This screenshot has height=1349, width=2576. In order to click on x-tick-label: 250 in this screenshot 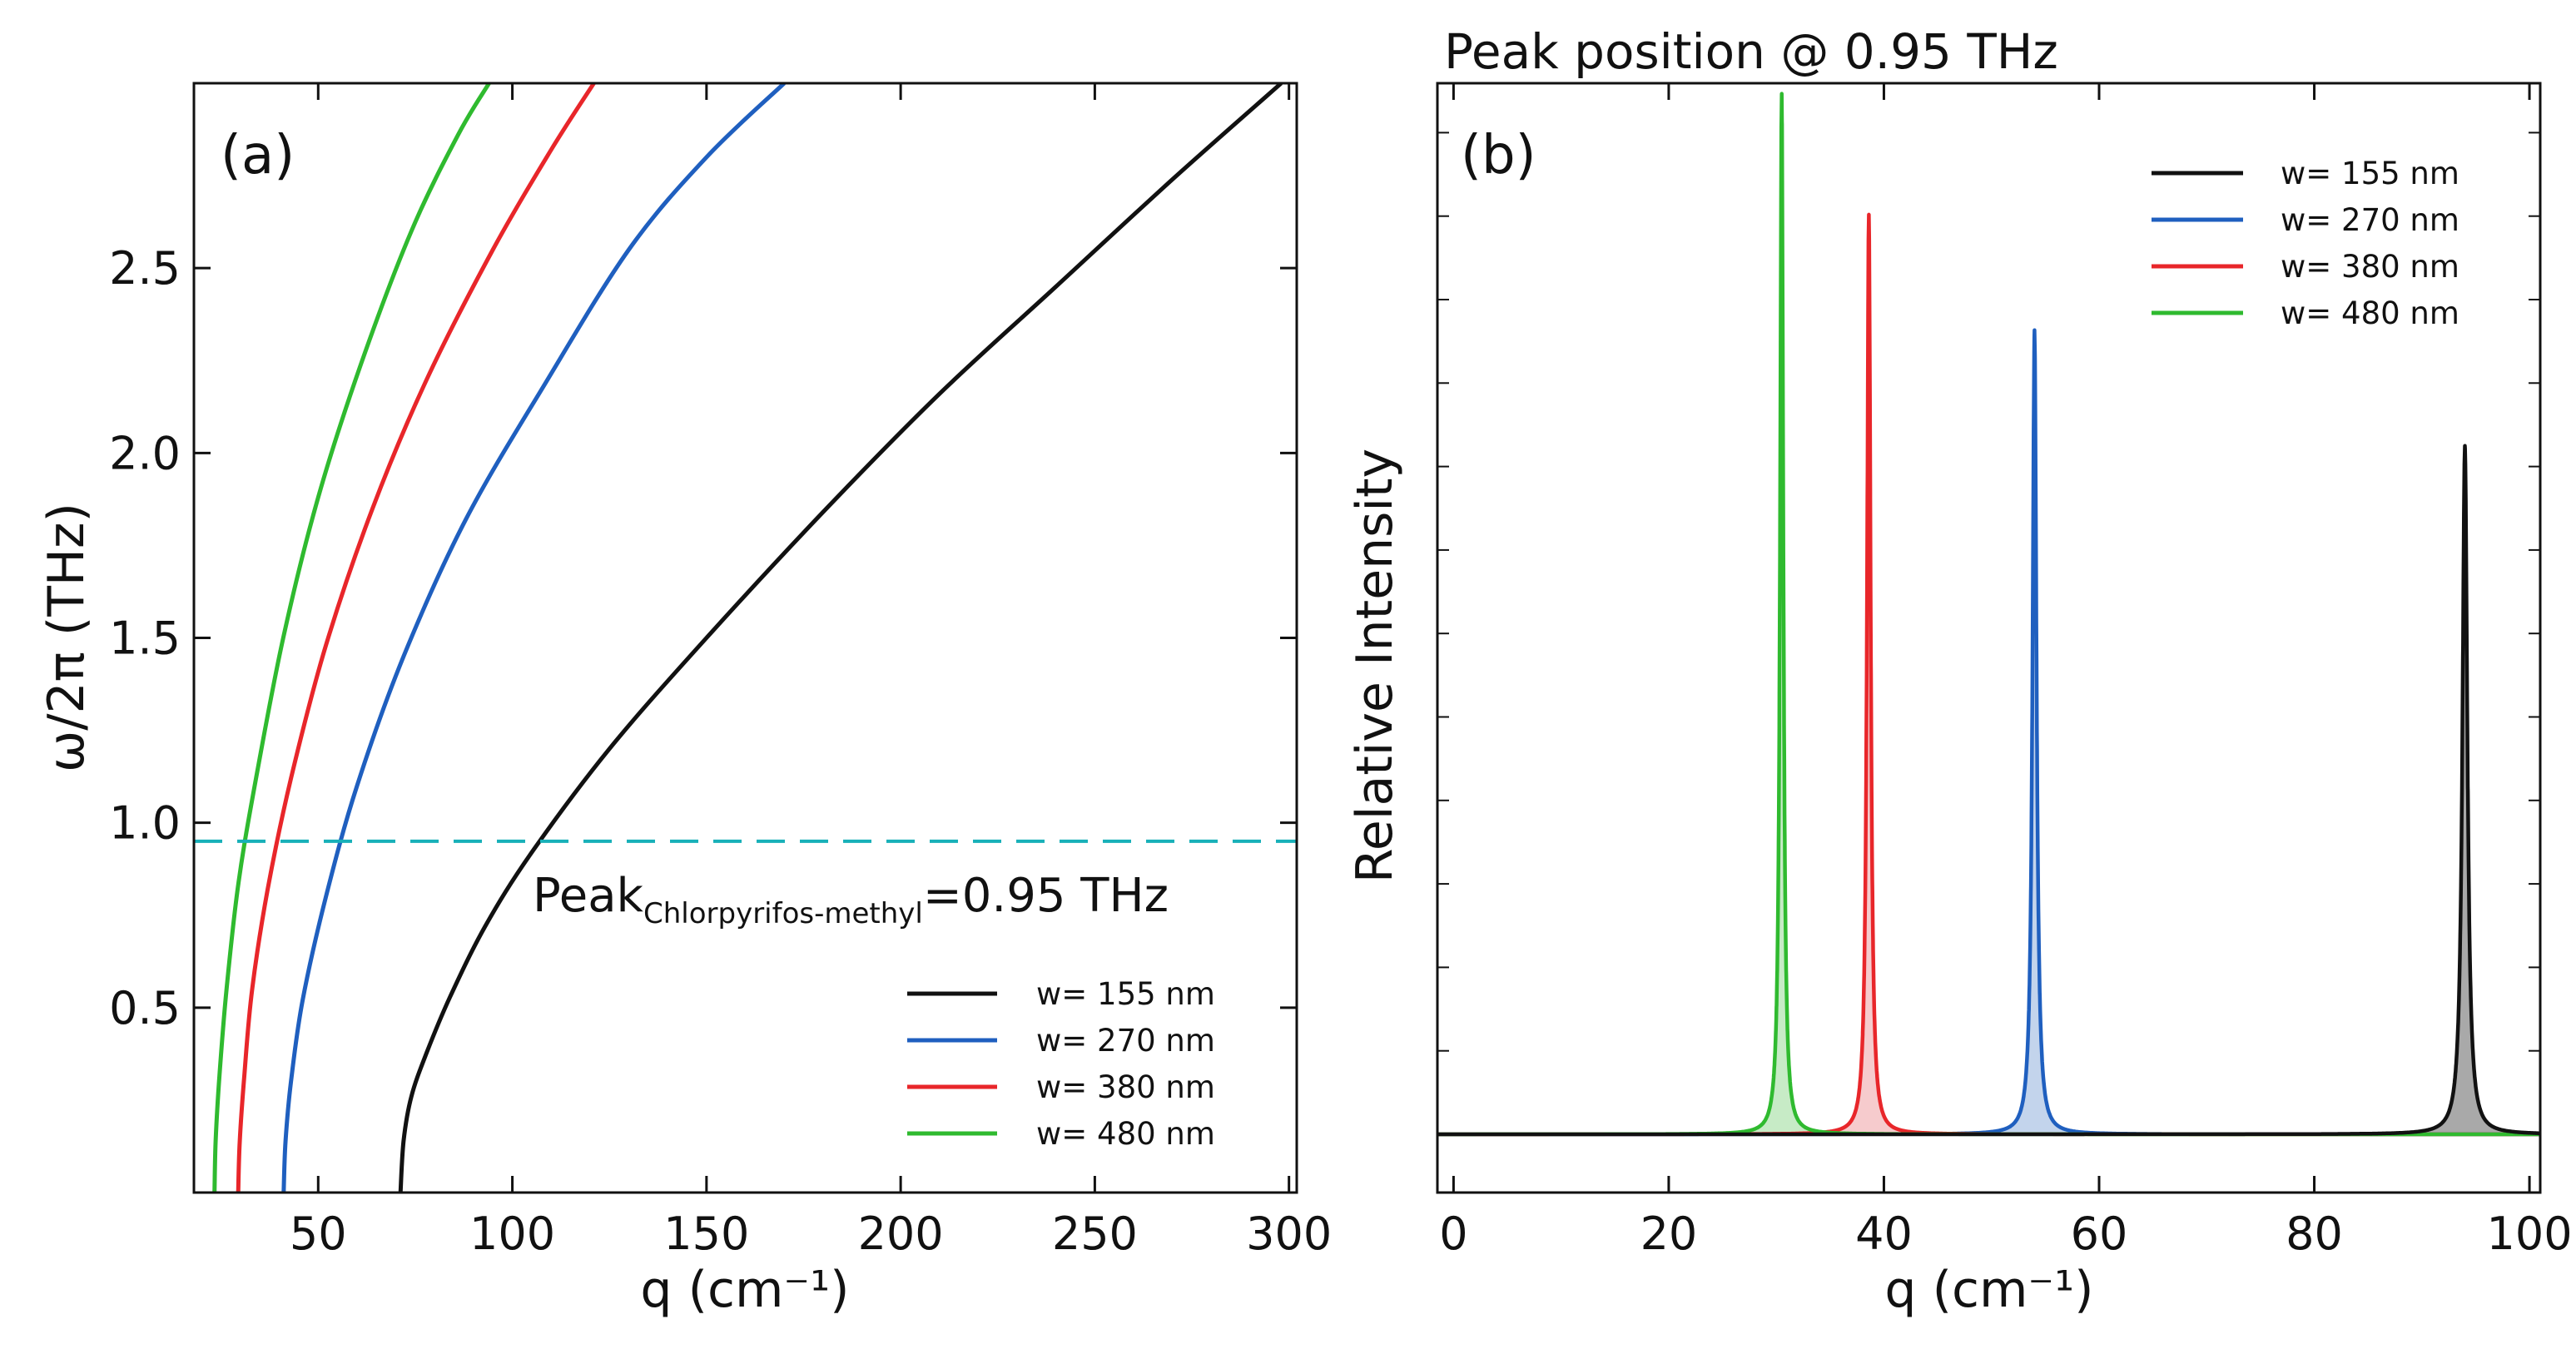, I will do `click(1095, 1234)`.